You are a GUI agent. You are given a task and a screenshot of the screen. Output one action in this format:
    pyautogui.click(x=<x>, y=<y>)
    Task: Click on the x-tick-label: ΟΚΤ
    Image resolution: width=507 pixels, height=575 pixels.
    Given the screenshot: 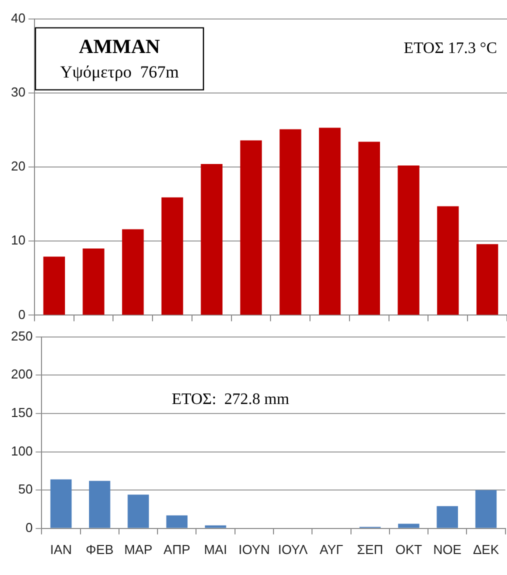 What is the action you would take?
    pyautogui.click(x=408, y=549)
    